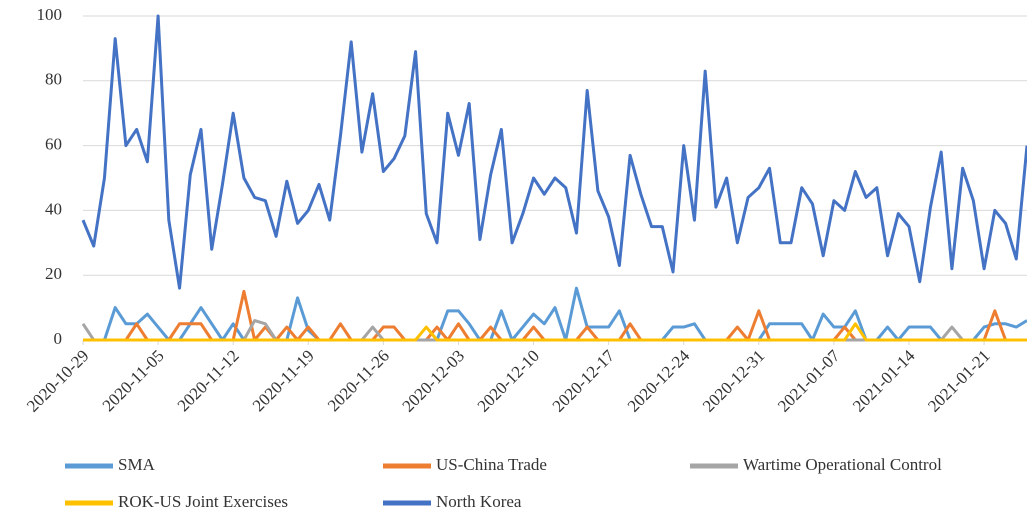 Image resolution: width=1027 pixels, height=516 pixels. Describe the element at coordinates (53, 273) in the screenshot. I see `y-tick-label: 20` at that location.